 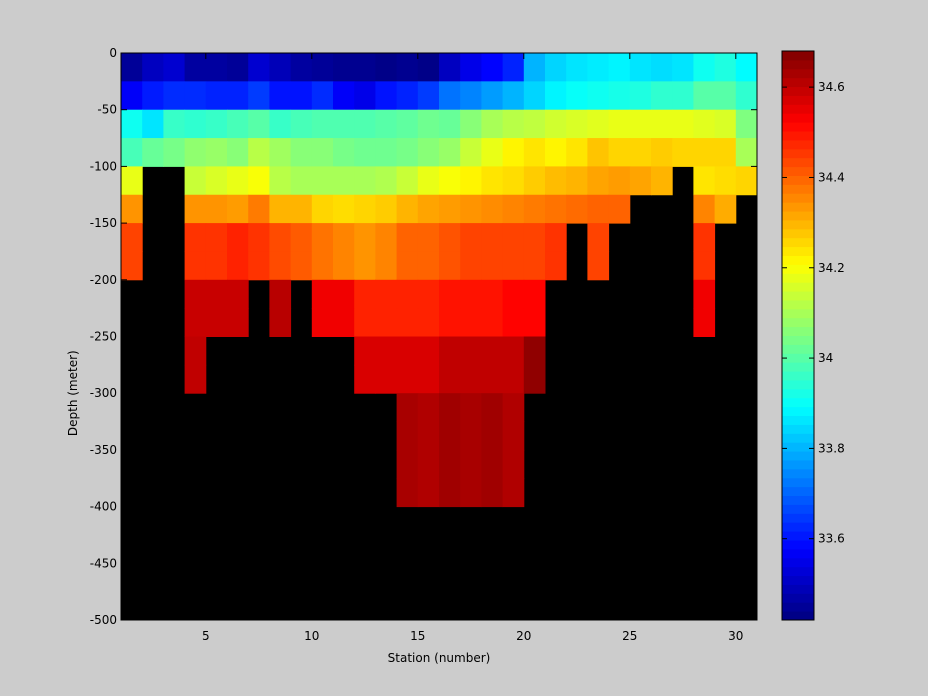 What do you see at coordinates (73, 393) in the screenshot?
I see `y-axis-label: Depth (meter)` at bounding box center [73, 393].